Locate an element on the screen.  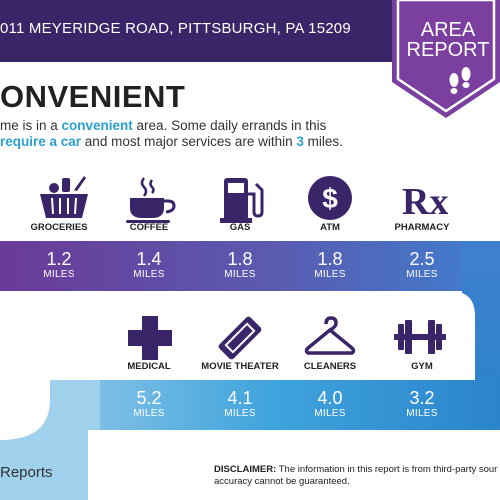
property-address: 011 MEYERIDGE ROAD, PITTSBURGH, PA 15209 is located at coordinates (175, 28).